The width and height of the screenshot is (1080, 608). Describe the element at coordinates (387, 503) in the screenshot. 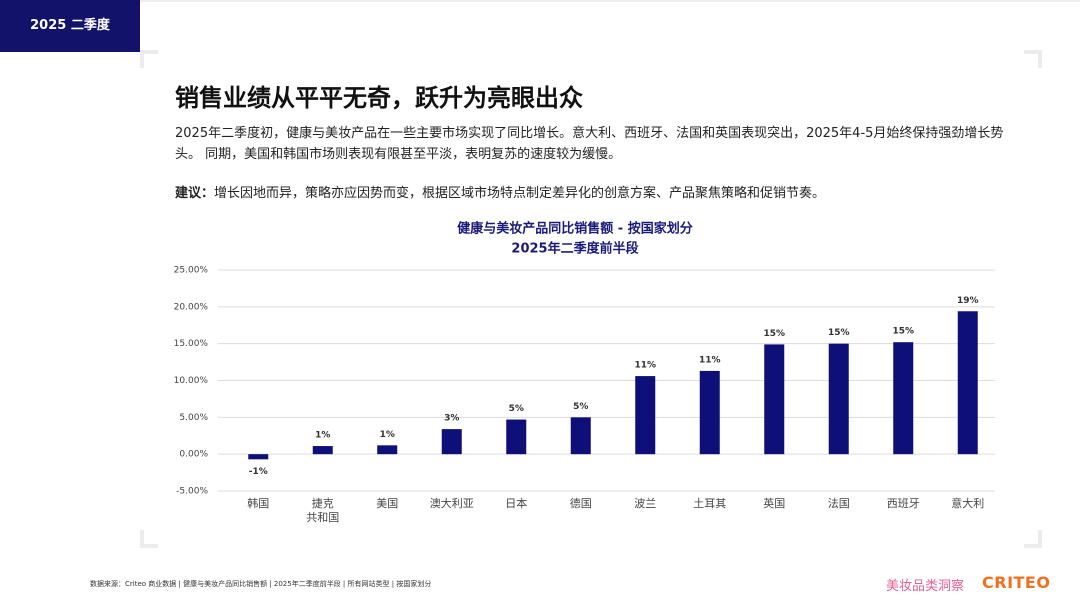

I see `x-tick-label: 美国` at that location.